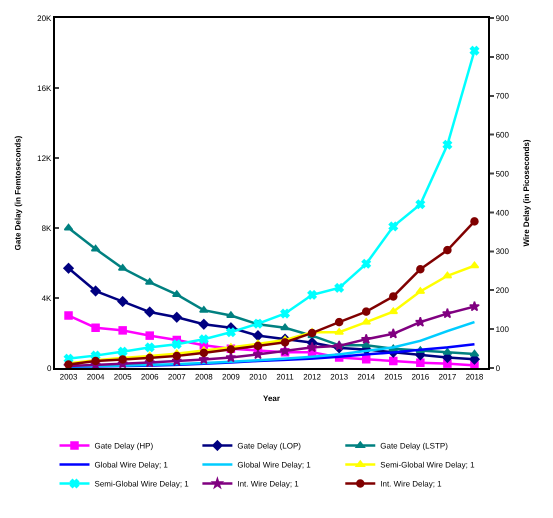  Describe the element at coordinates (258, 377) in the screenshot. I see `x-tick-label: 2010` at that location.